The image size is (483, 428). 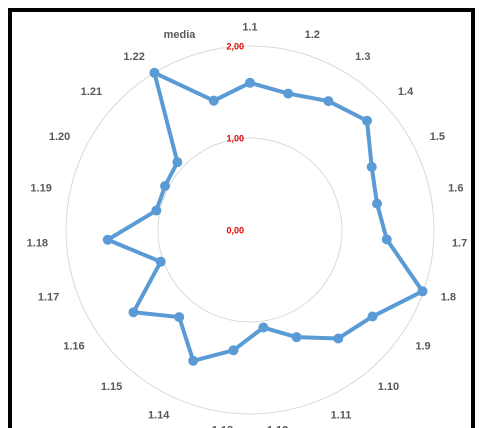 What do you see at coordinates (406, 92) in the screenshot?
I see `category-label: 1.4` at bounding box center [406, 92].